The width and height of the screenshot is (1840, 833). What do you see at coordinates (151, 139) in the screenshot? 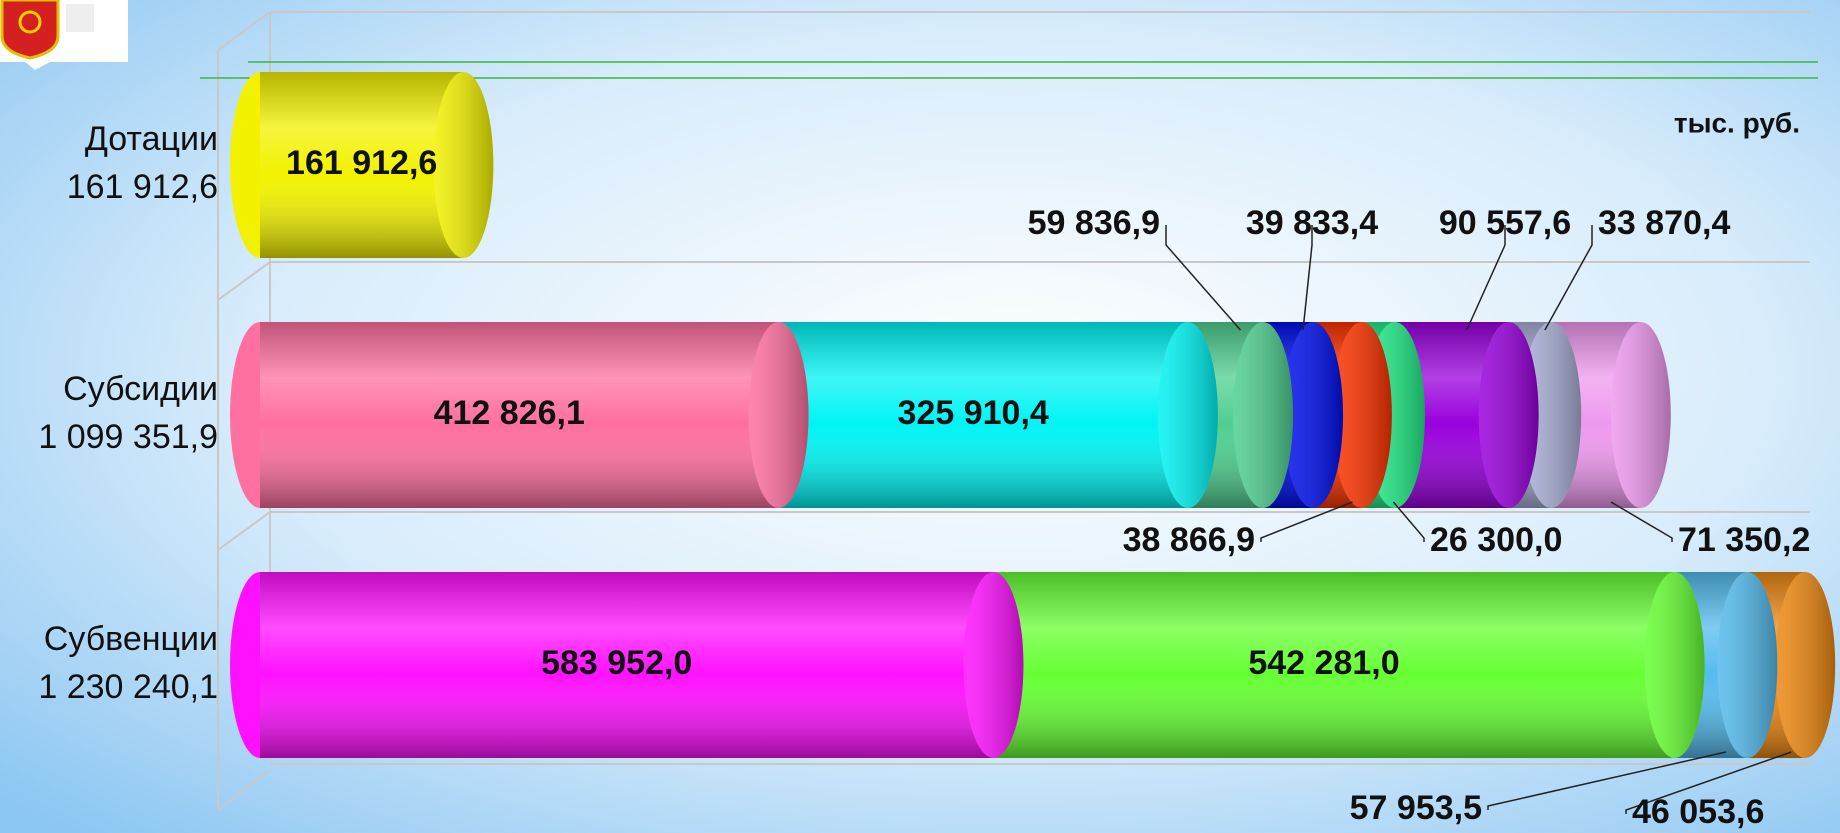
I see `category-label: Дотации` at bounding box center [151, 139].